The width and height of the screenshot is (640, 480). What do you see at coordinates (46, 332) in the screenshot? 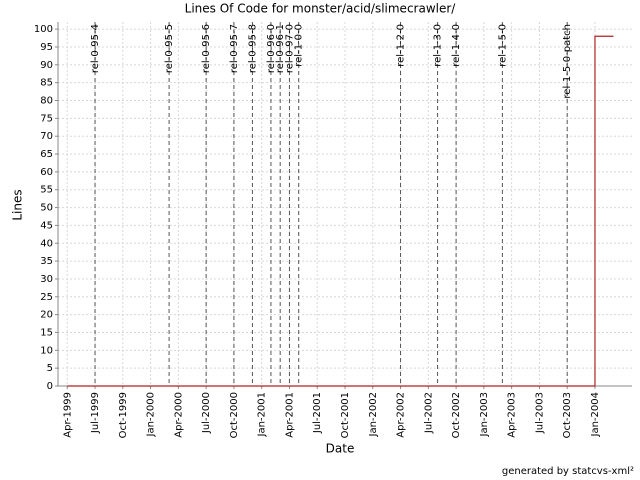
I see `y-tick-label: 15` at bounding box center [46, 332].